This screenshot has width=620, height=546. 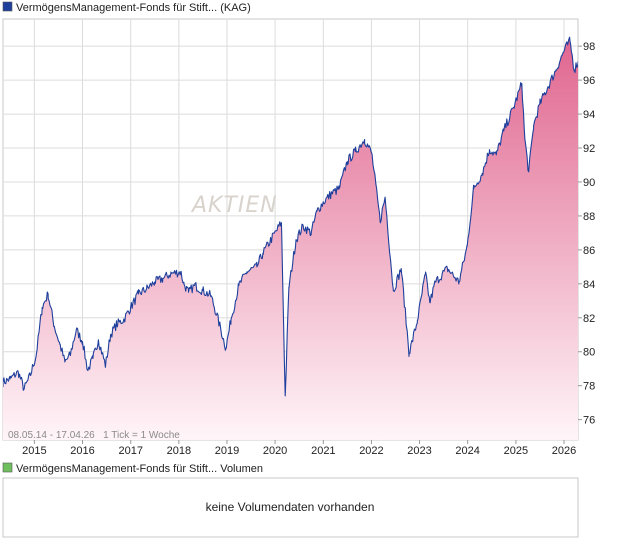 I want to click on x-tick-label: 2018, so click(x=179, y=451).